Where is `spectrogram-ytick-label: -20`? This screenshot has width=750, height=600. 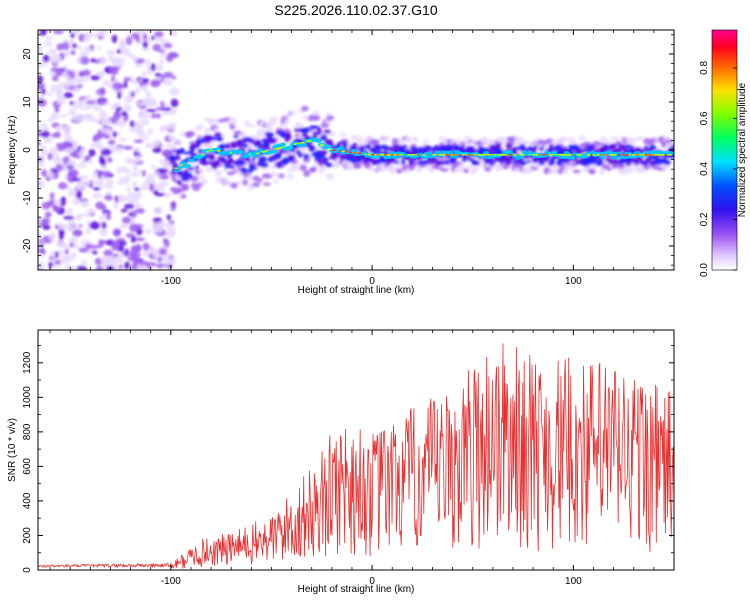
spectrogram-ytick-label: -20 is located at coordinates (27, 245).